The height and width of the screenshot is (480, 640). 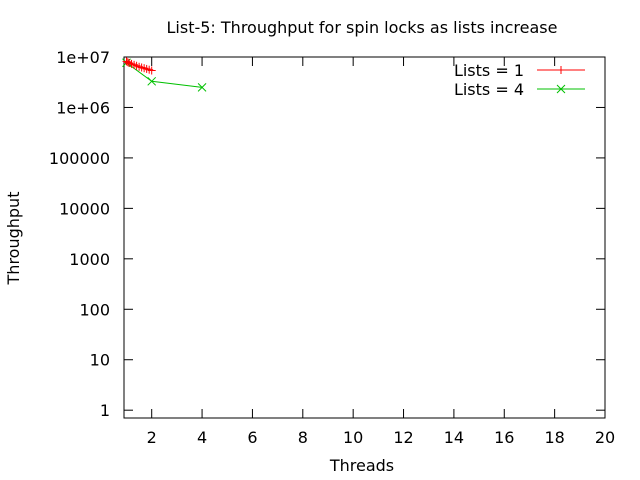 I want to click on x-tick-label: 4, so click(x=202, y=437).